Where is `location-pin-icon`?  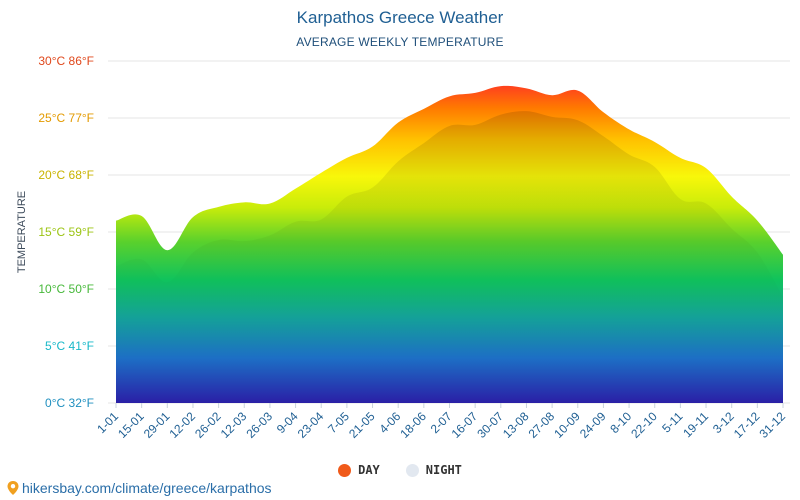 location-pin-icon is located at coordinates (13, 488).